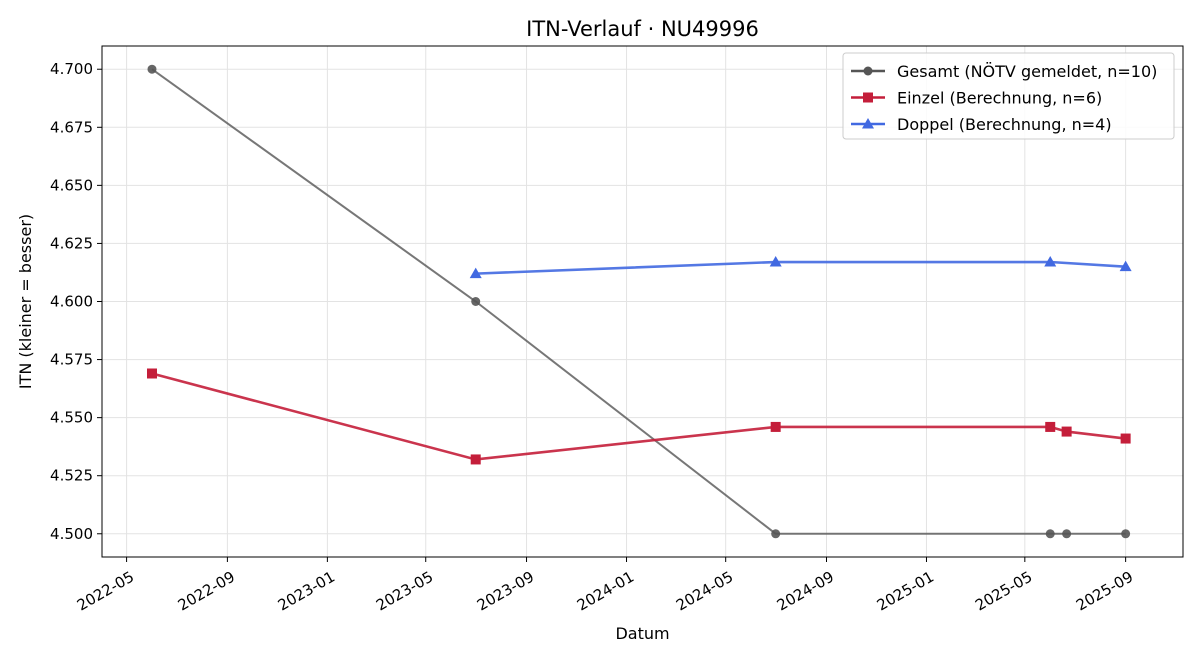 This screenshot has height=660, width=1200. I want to click on x-tick-label: 2024-01, so click(605, 591).